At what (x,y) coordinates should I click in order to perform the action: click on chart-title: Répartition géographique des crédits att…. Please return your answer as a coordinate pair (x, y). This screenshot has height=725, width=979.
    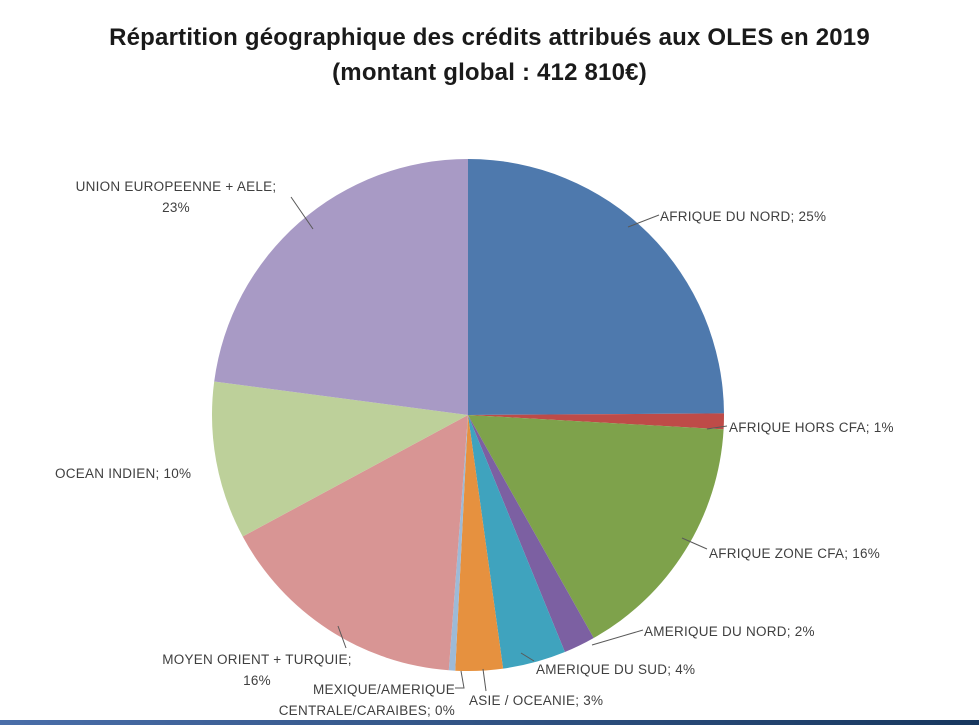
    Looking at the image, I should click on (489, 55).